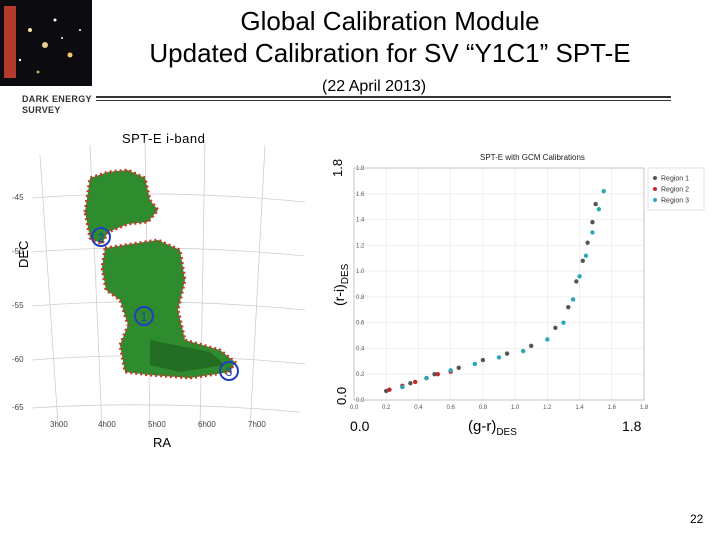 Image resolution: width=720 pixels, height=540 pixels. Describe the element at coordinates (162, 442) in the screenshot. I see `map-ra-label: RA` at that location.